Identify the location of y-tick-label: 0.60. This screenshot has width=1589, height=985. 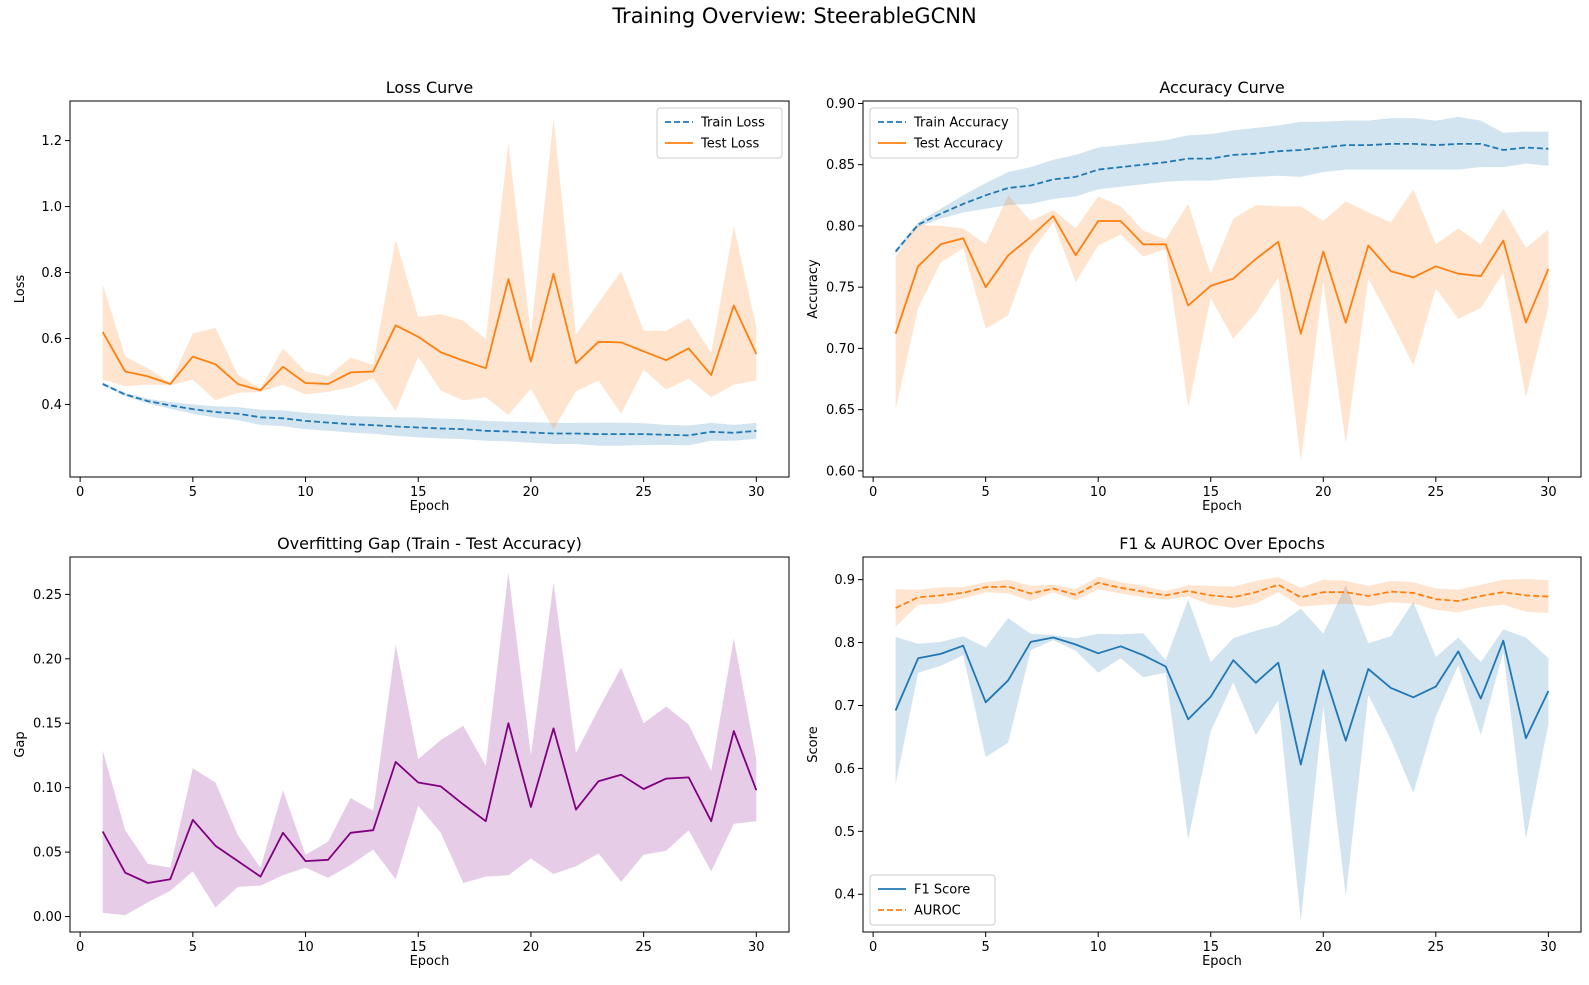
(840, 471).